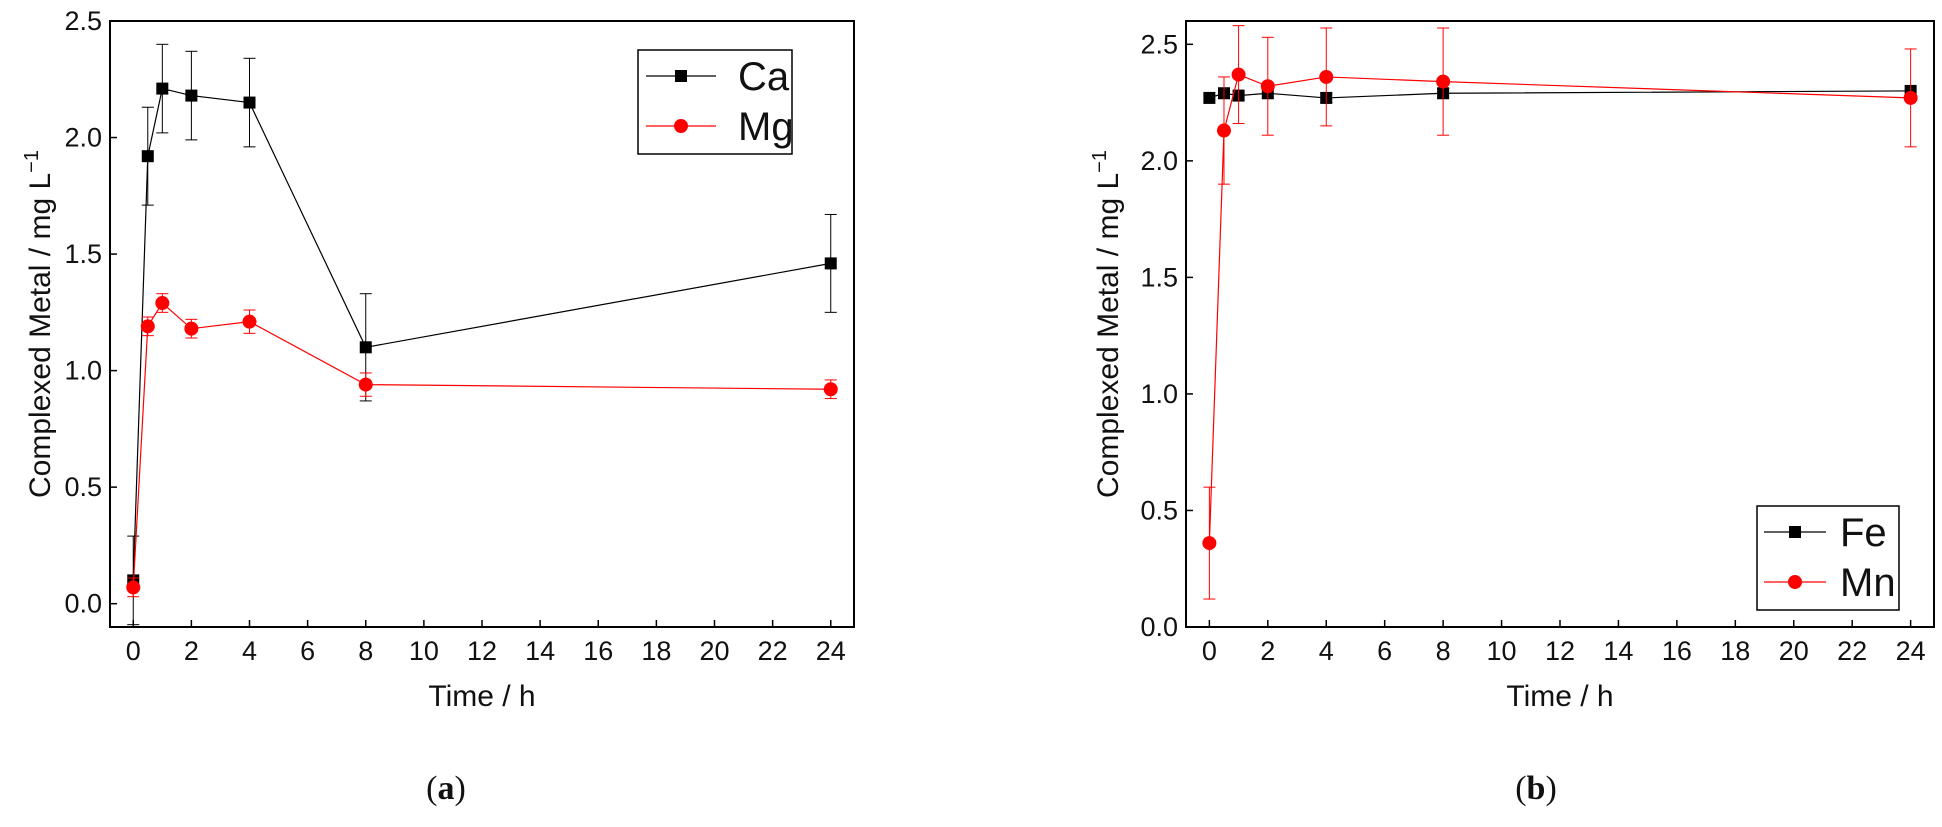 Image resolution: width=1942 pixels, height=827 pixels. I want to click on y-axis-label-b: Complexed Metal / mg L−1, so click(1107, 324).